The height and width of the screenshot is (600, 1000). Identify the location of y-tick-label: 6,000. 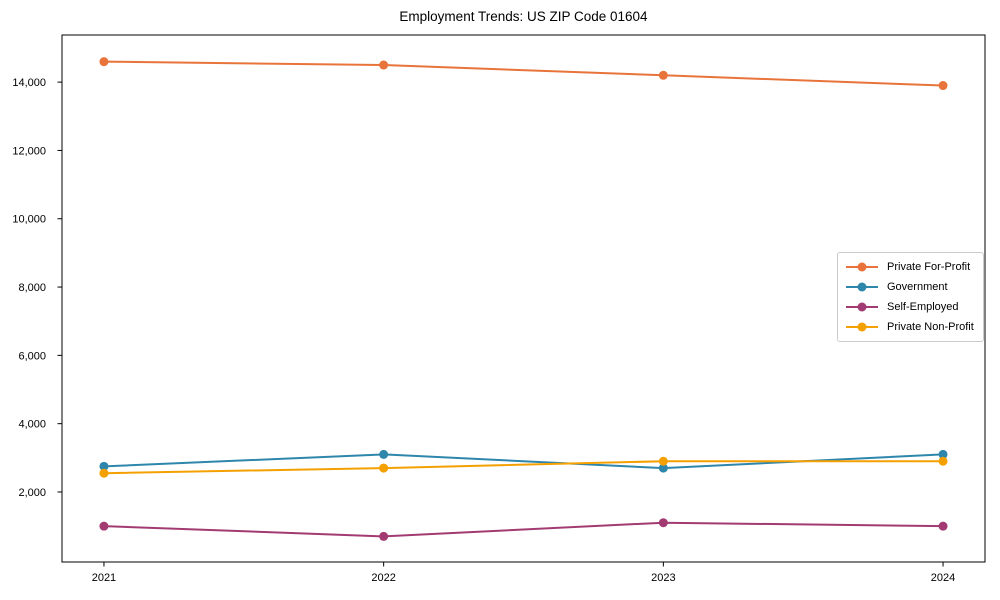
(32, 356).